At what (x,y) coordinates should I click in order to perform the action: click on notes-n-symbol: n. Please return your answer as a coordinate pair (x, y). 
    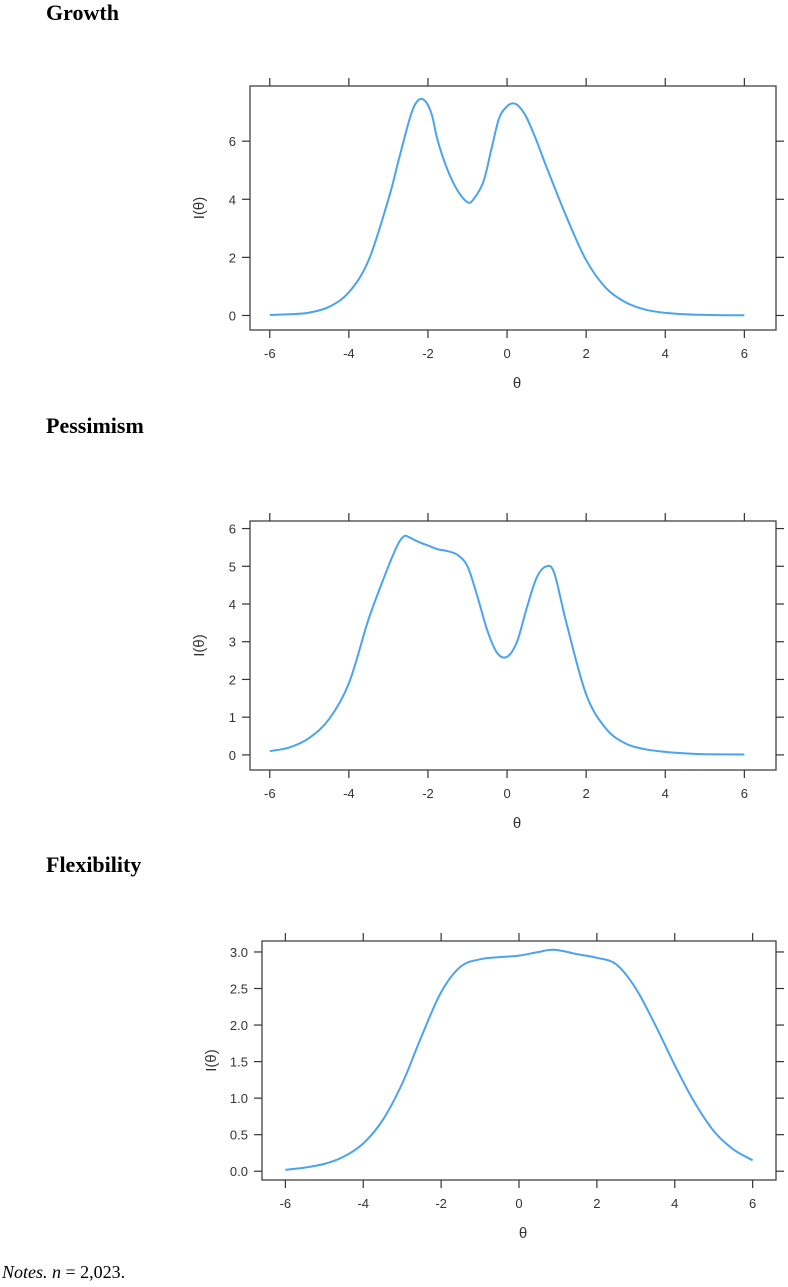
    Looking at the image, I should click on (57, 1272).